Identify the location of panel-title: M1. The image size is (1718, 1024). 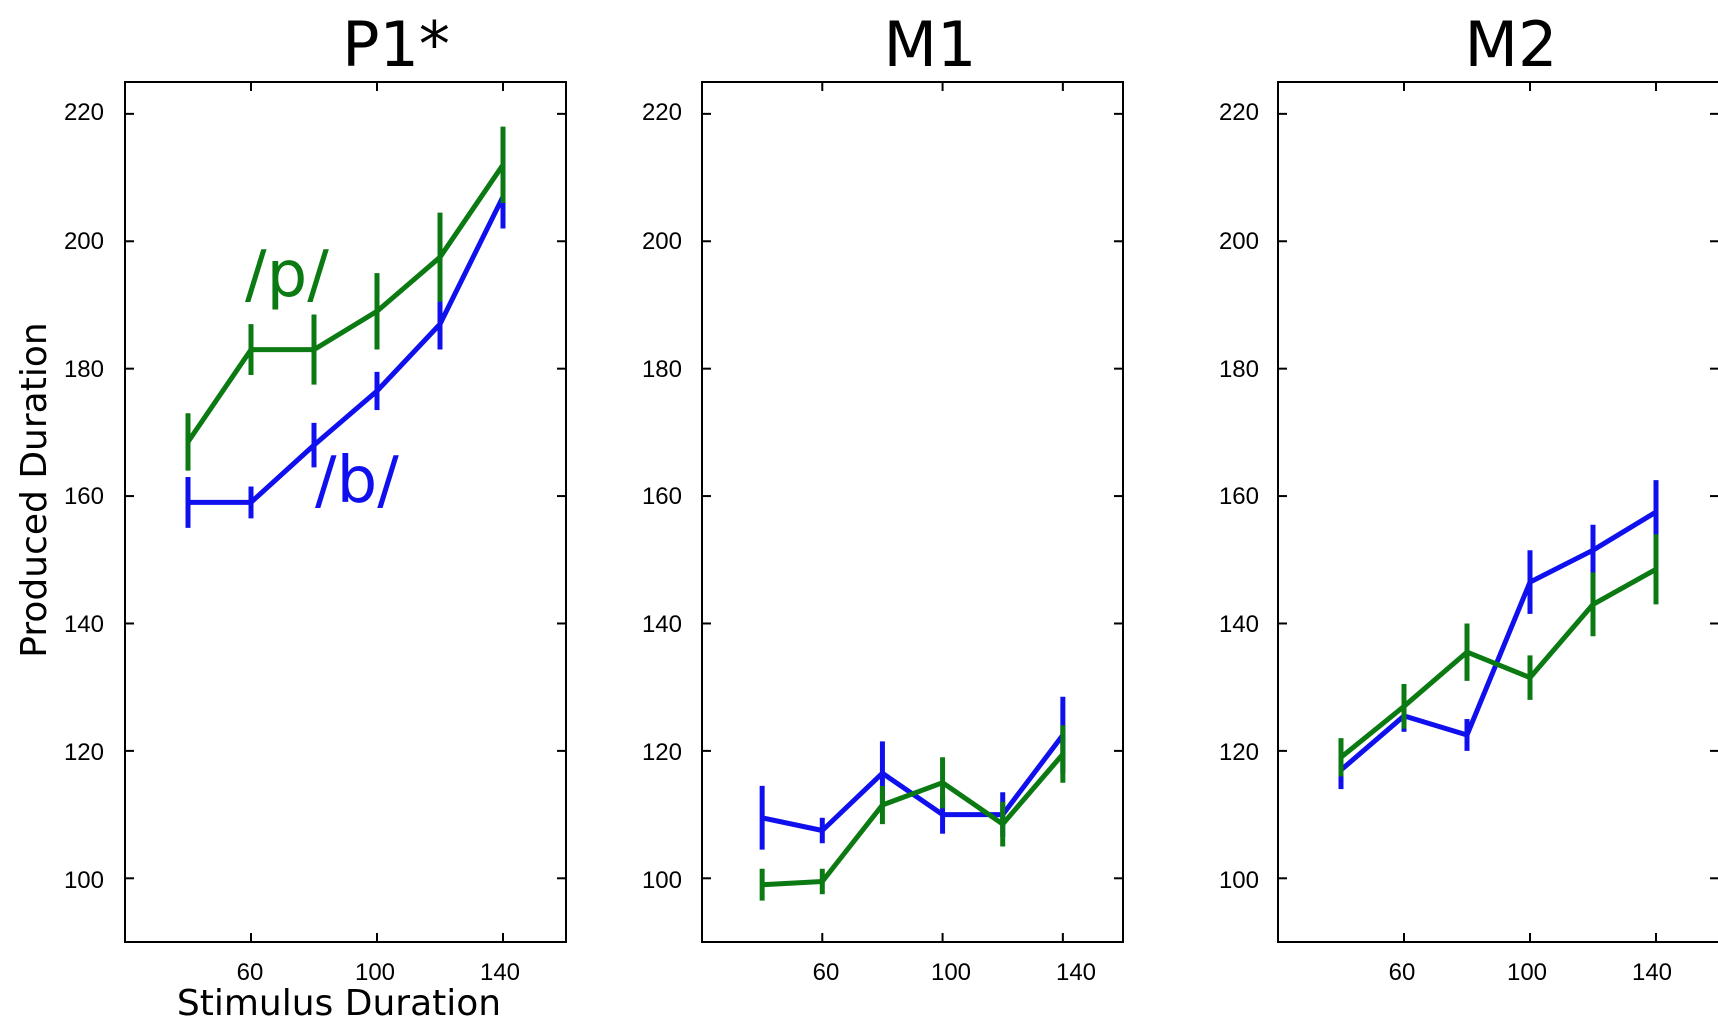
(930, 44).